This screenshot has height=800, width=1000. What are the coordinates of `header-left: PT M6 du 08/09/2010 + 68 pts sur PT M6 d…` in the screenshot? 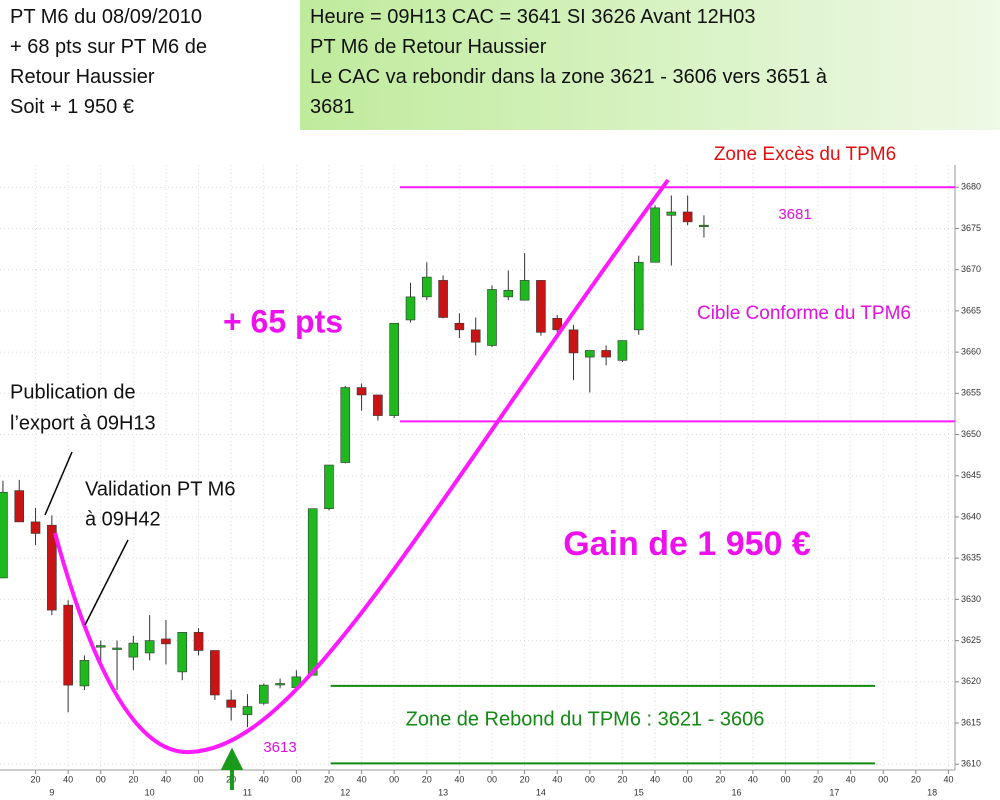 It's located at (150, 65).